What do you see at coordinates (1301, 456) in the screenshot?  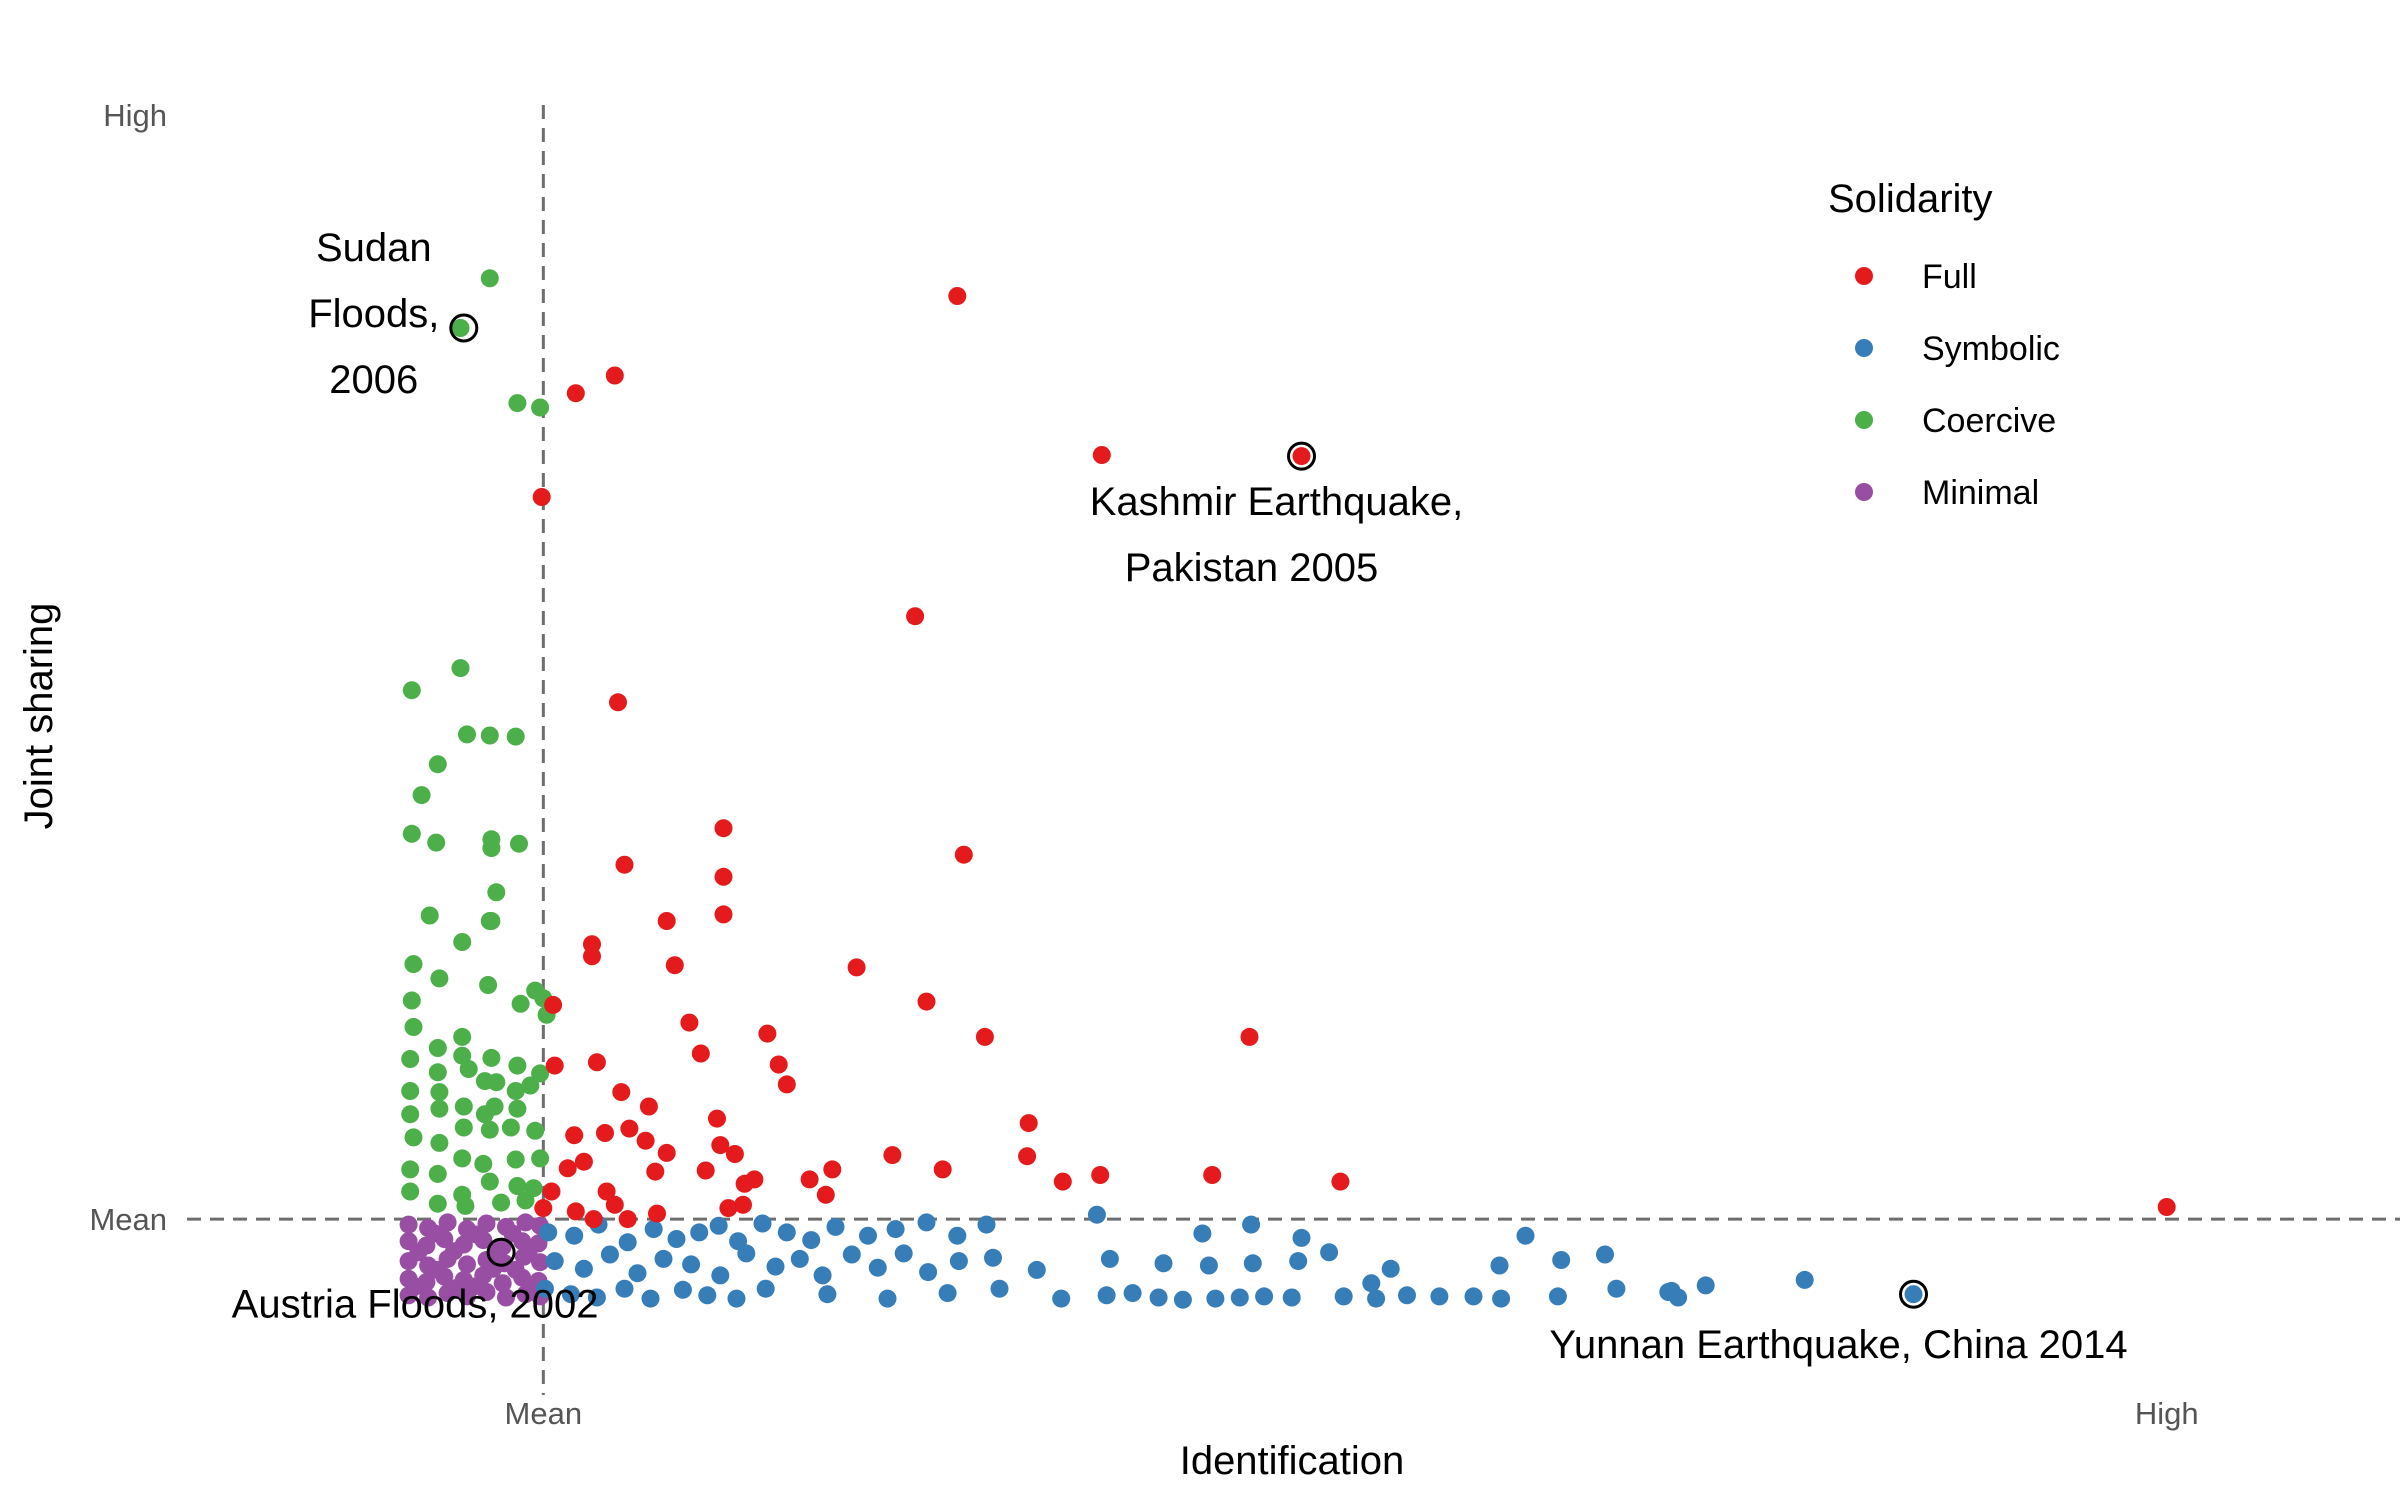 I see `highlight-ring-kashmir-earthquake-pakistan-2005` at bounding box center [1301, 456].